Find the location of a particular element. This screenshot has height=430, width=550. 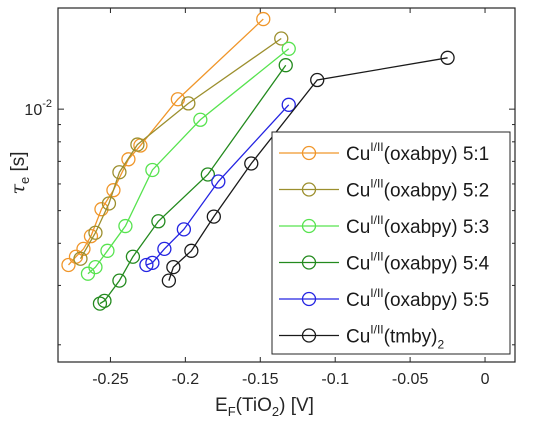

x-axis-label-paren-open: (TiO is located at coordinates (254, 405).